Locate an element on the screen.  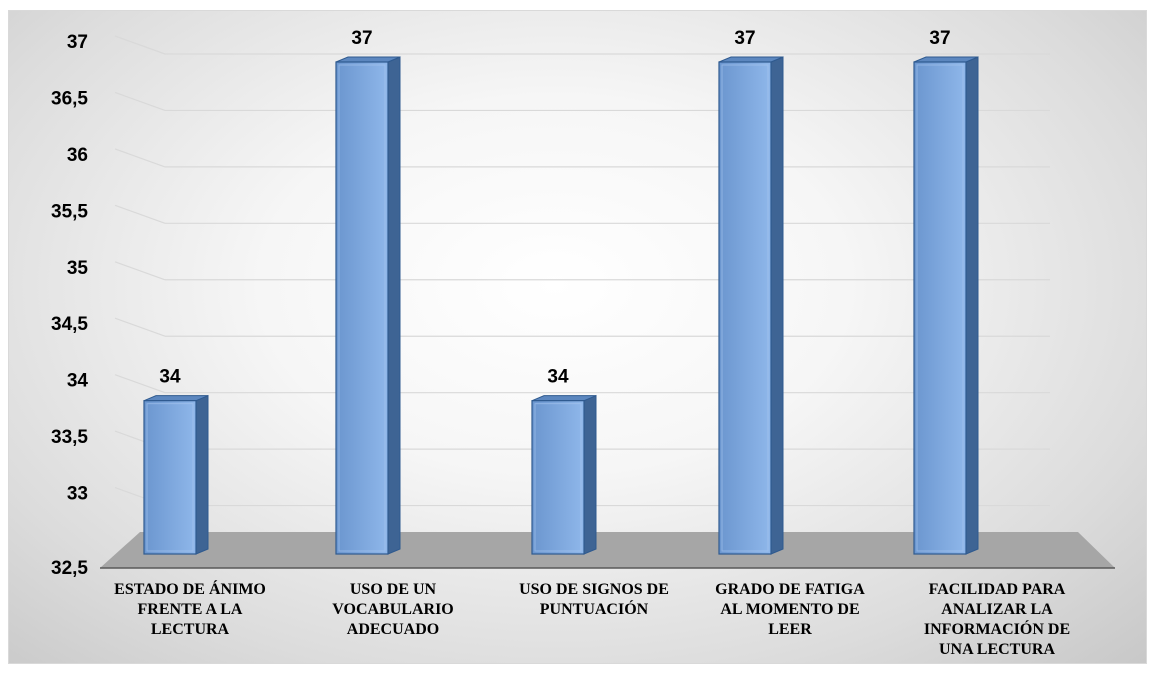
y-tick-label: 34 is located at coordinates (78, 381).